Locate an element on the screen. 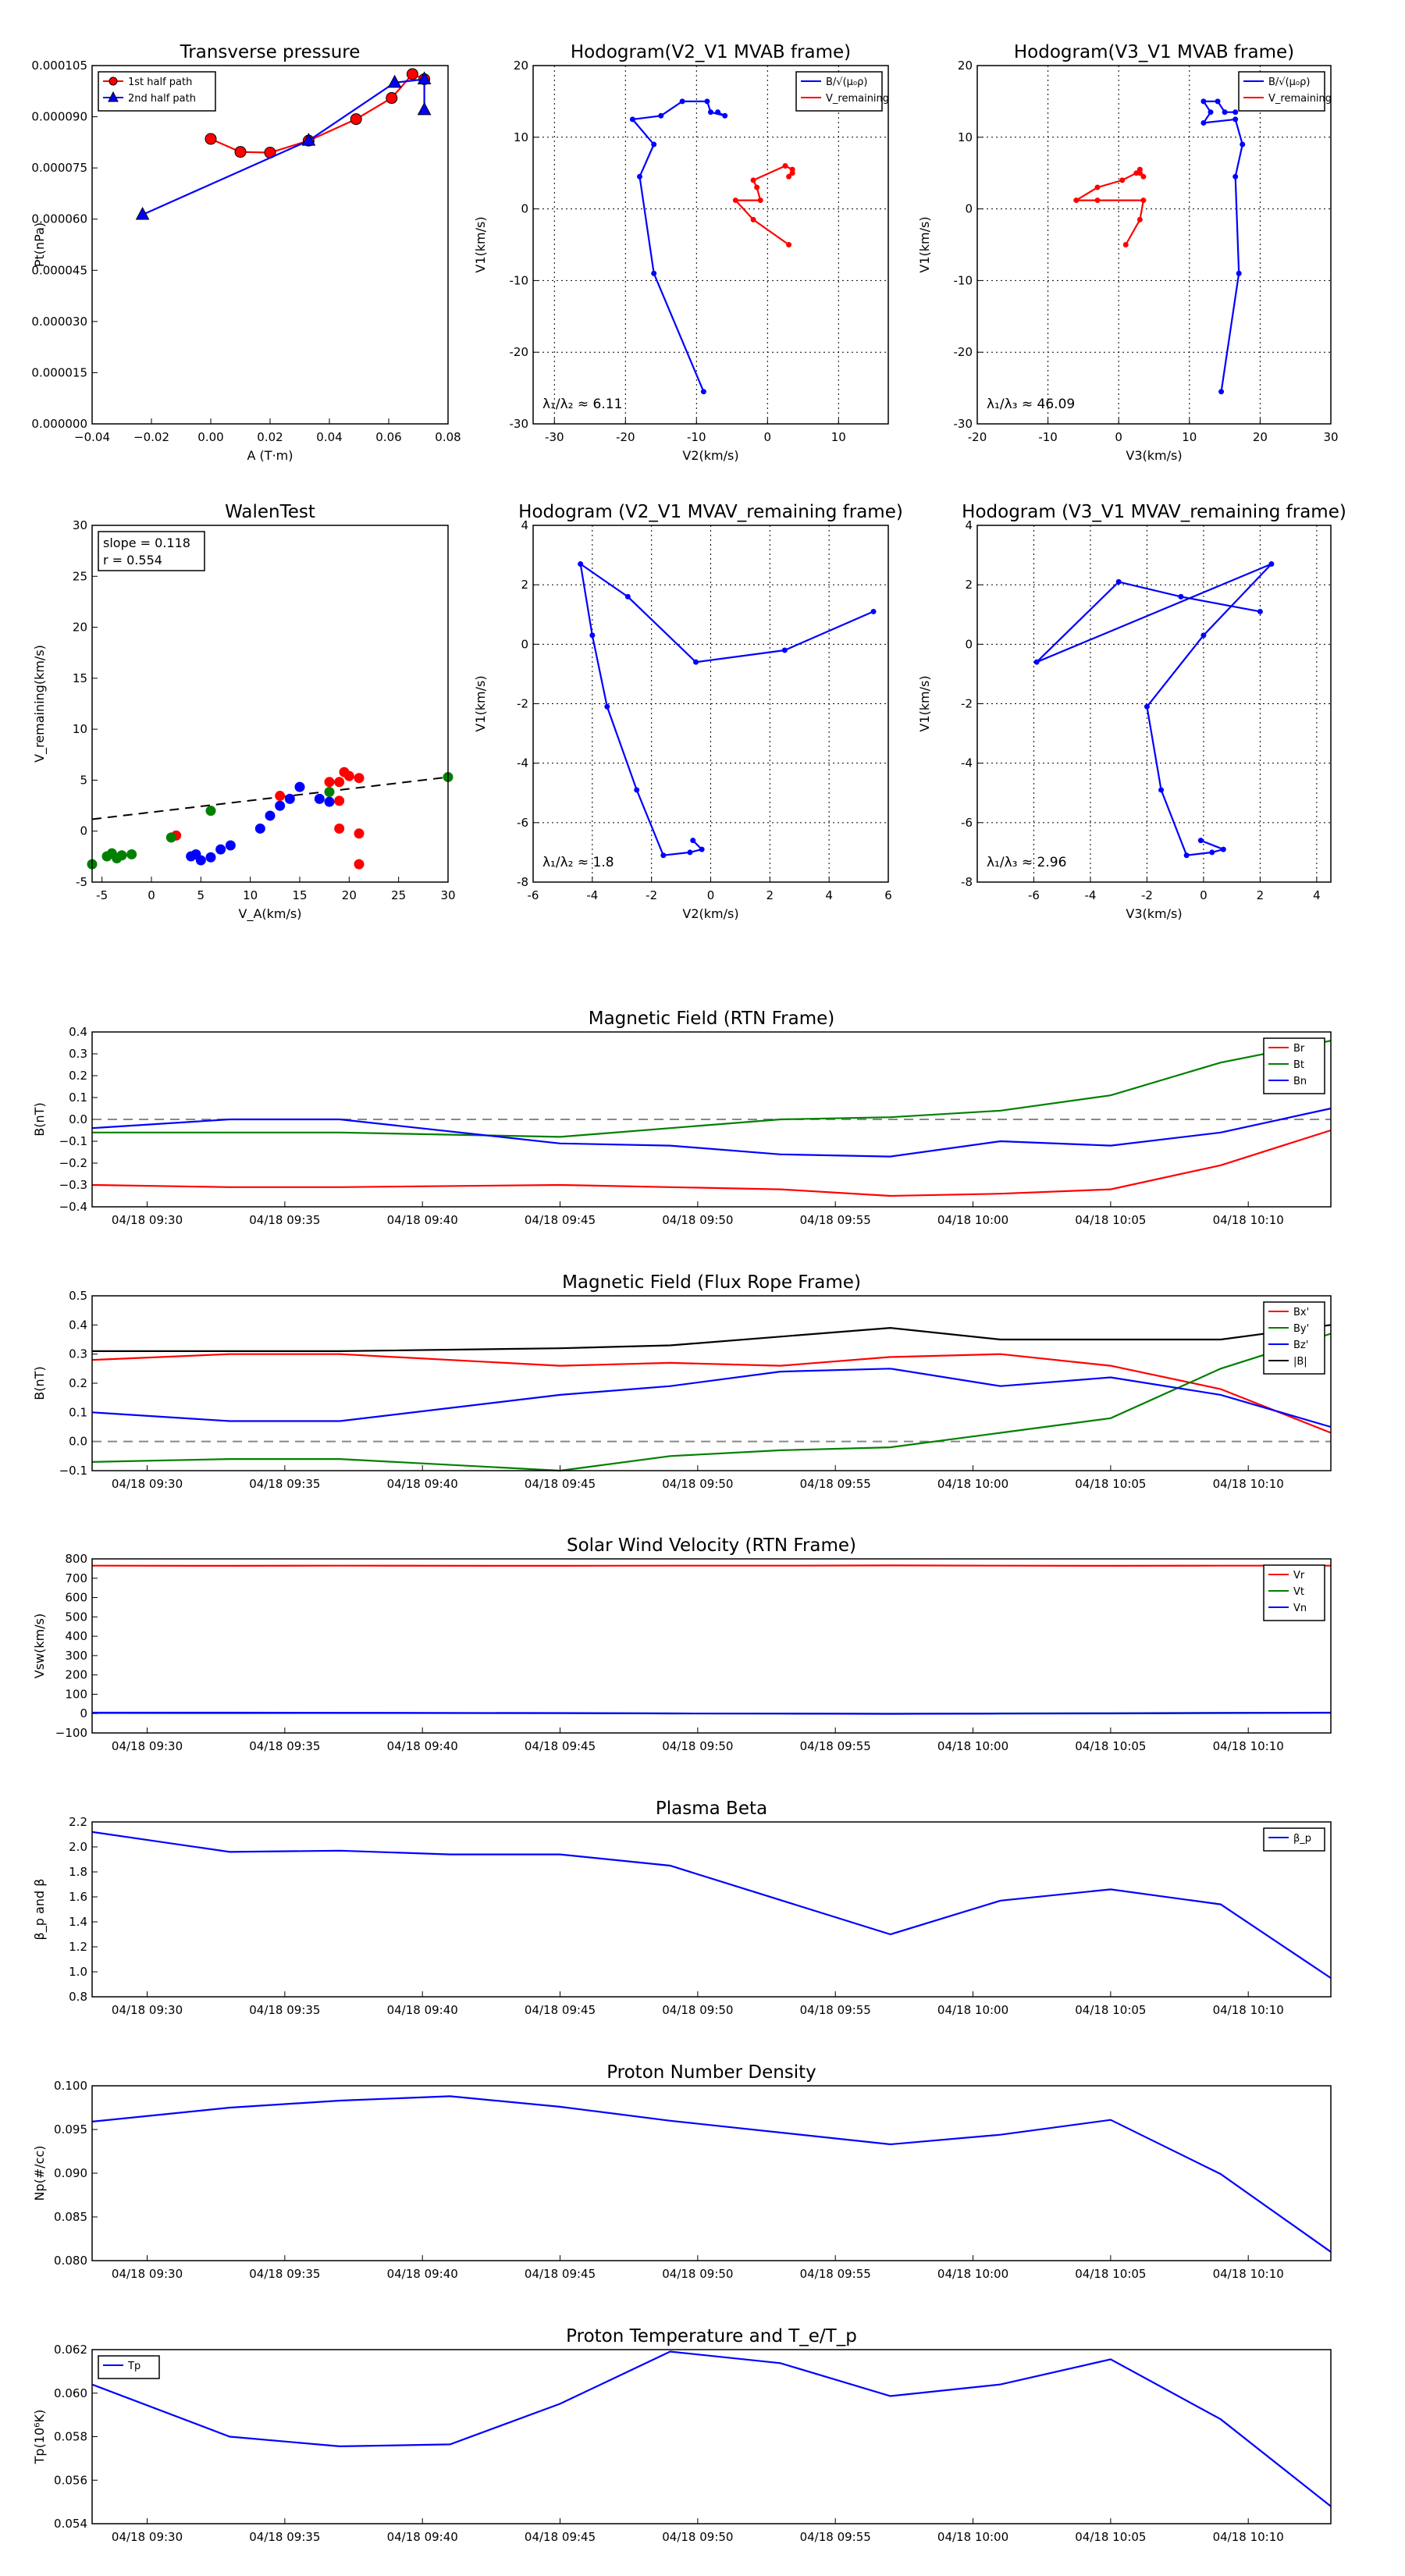 The image size is (1405, 2576). x-tick-label: −0.04 is located at coordinates (92, 437).